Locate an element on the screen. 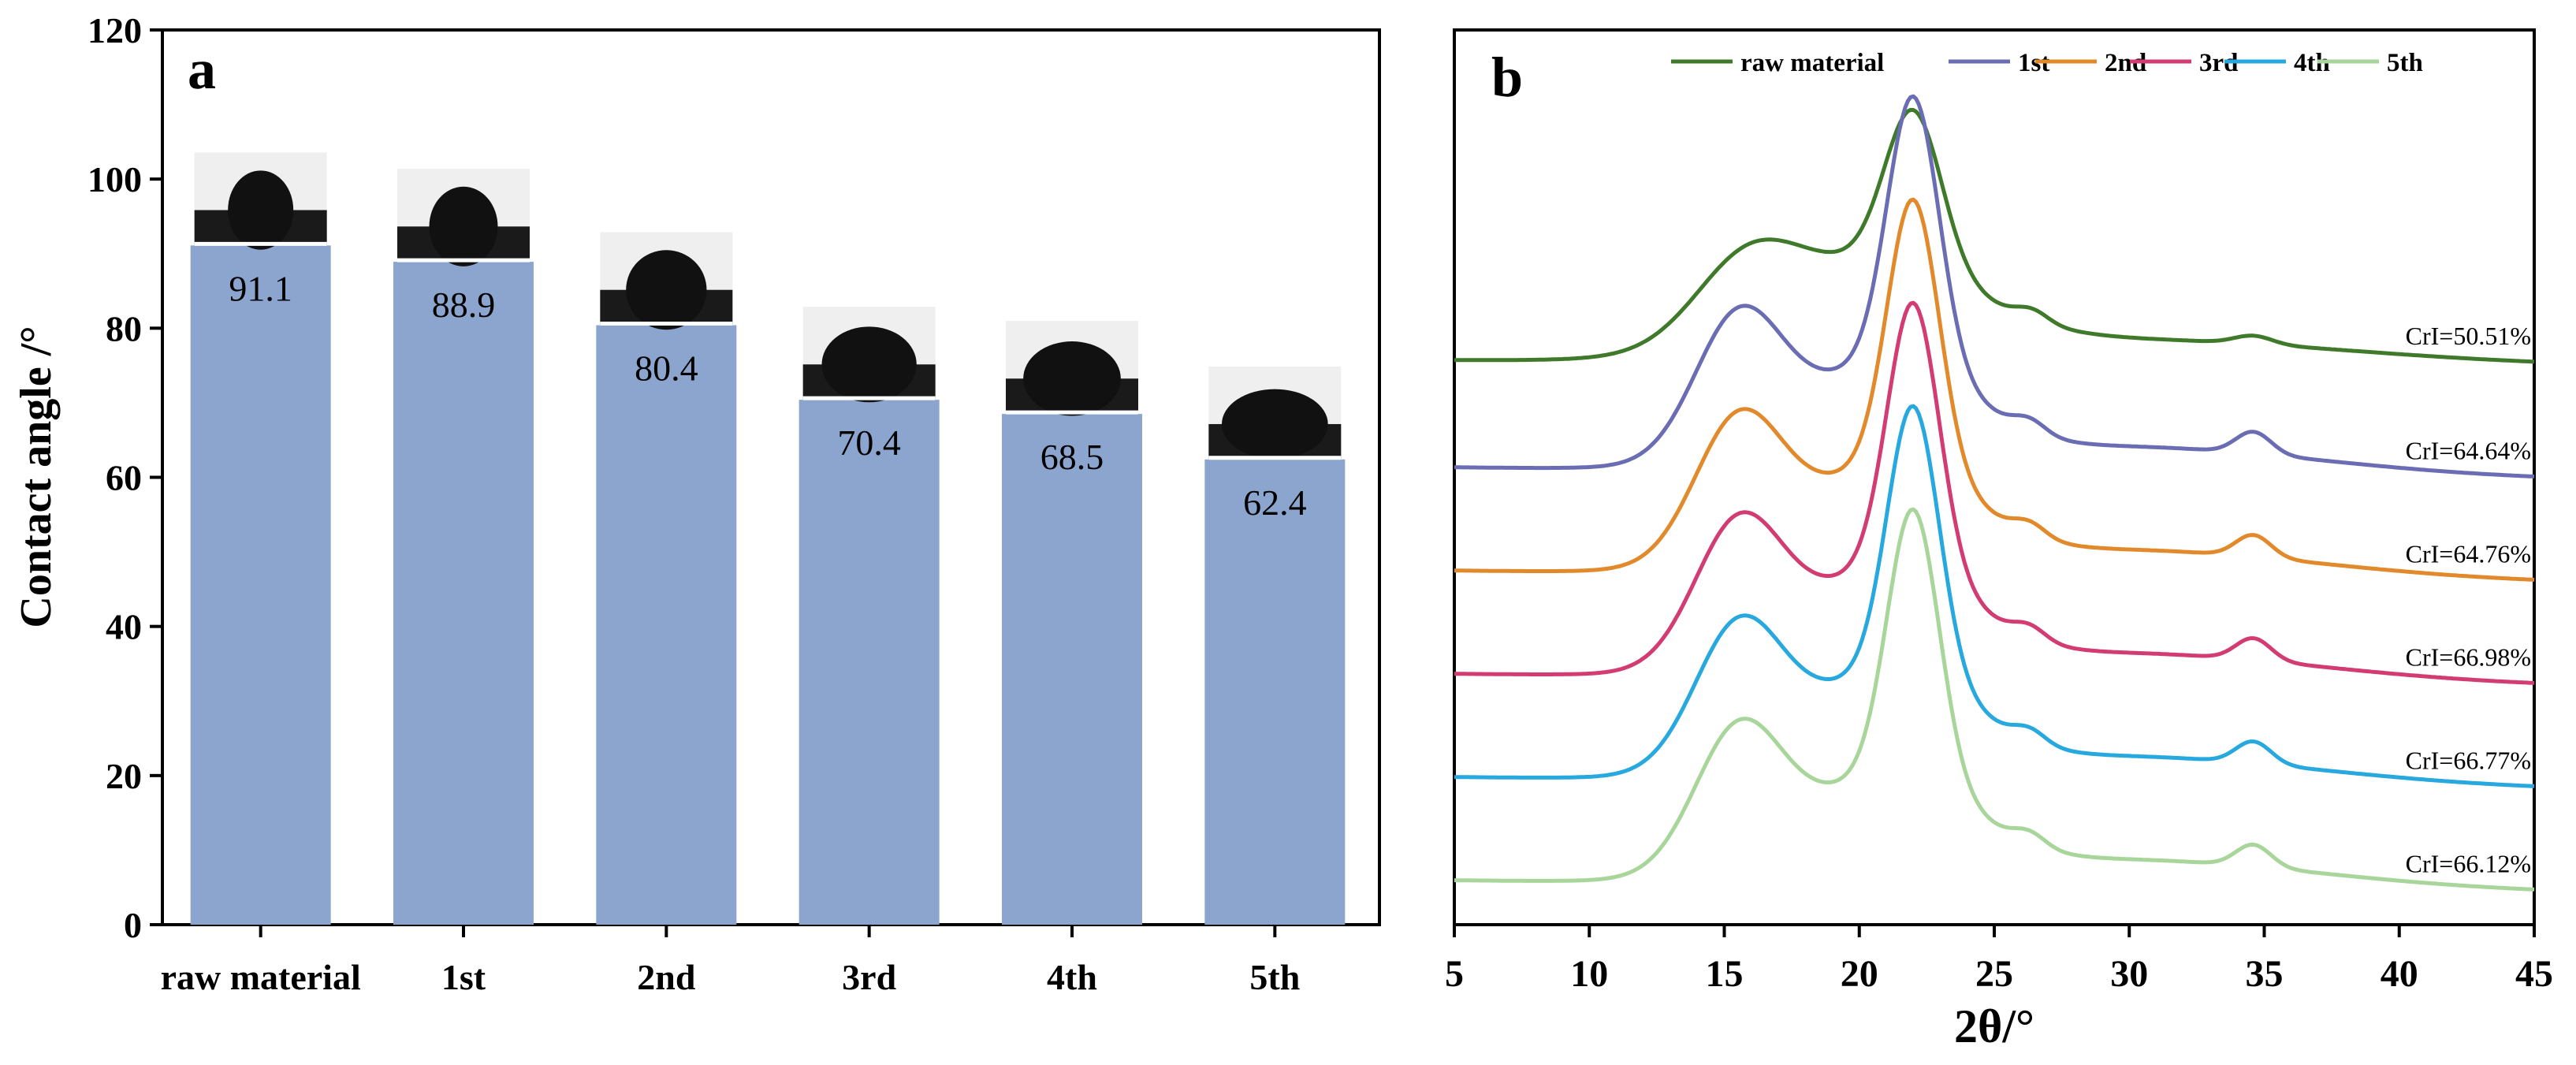 Image resolution: width=2576 pixels, height=1065 pixels. x-axis-label: 2θ/° is located at coordinates (1994, 1026).